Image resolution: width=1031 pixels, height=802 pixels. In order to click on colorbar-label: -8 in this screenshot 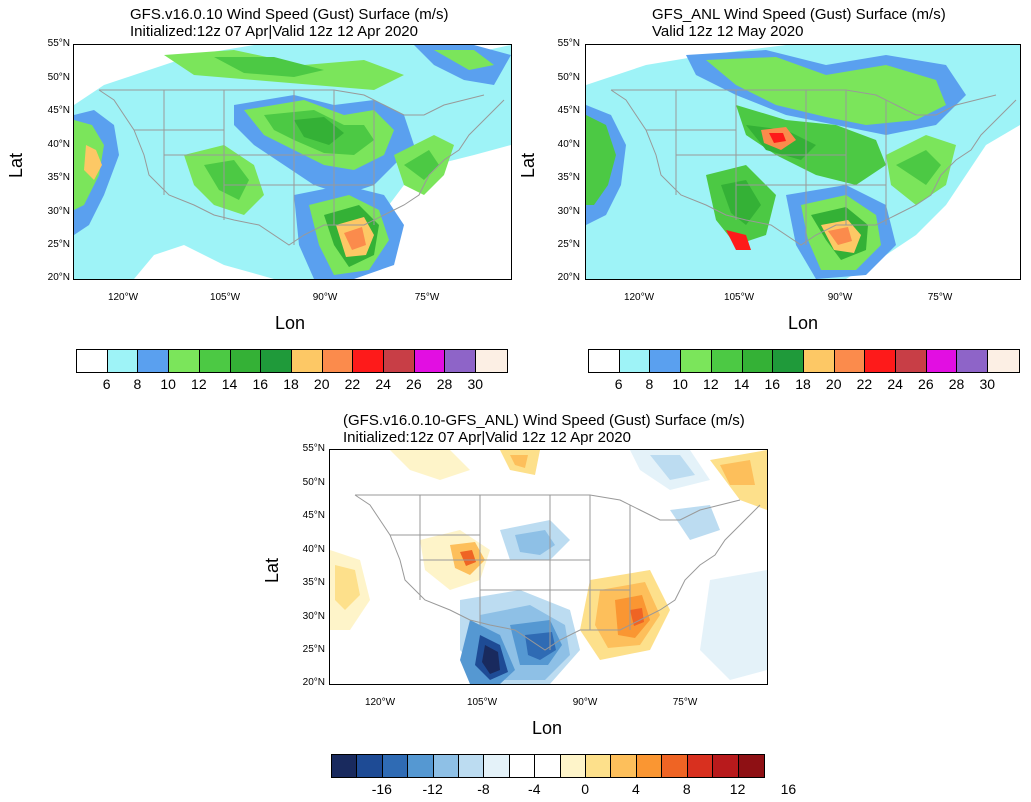, I will do `click(483, 789)`.